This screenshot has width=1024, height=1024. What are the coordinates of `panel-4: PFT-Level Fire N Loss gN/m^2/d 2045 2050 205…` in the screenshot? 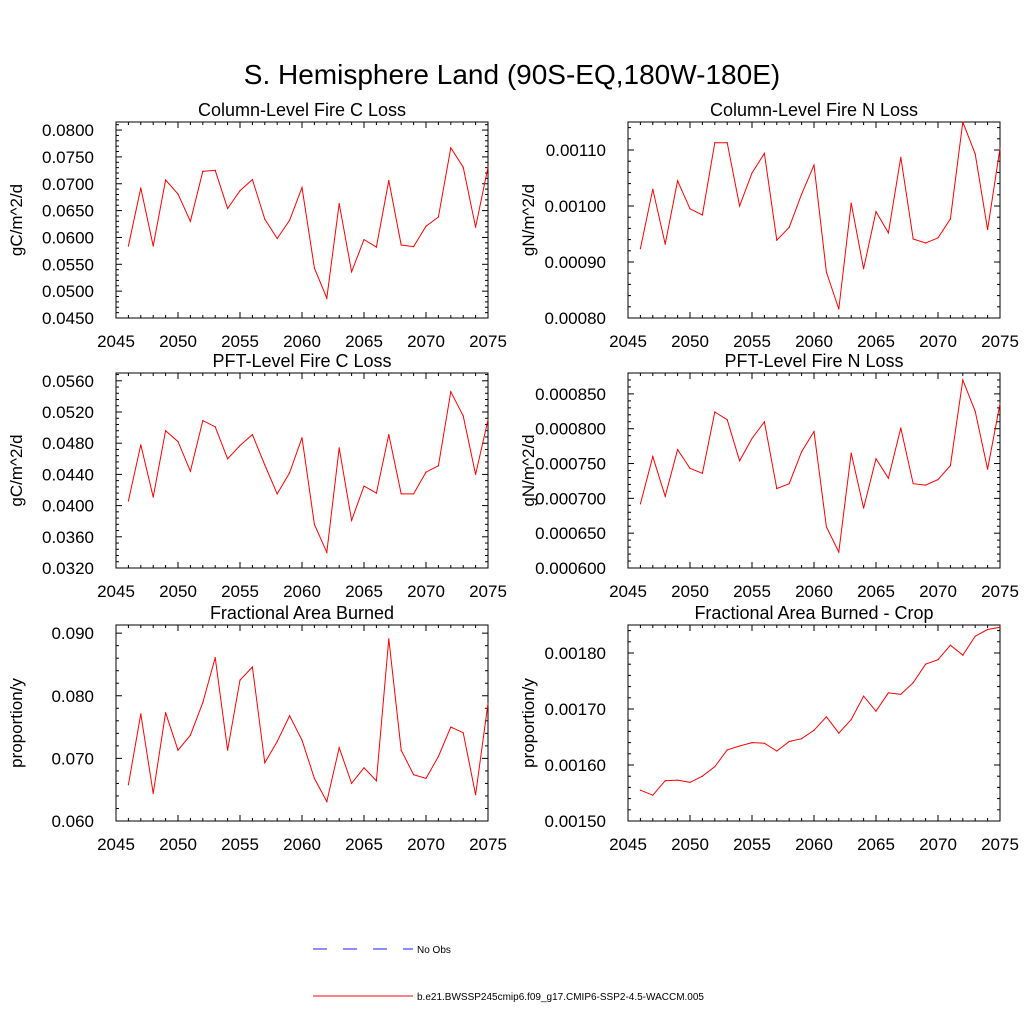 It's located at (769, 476).